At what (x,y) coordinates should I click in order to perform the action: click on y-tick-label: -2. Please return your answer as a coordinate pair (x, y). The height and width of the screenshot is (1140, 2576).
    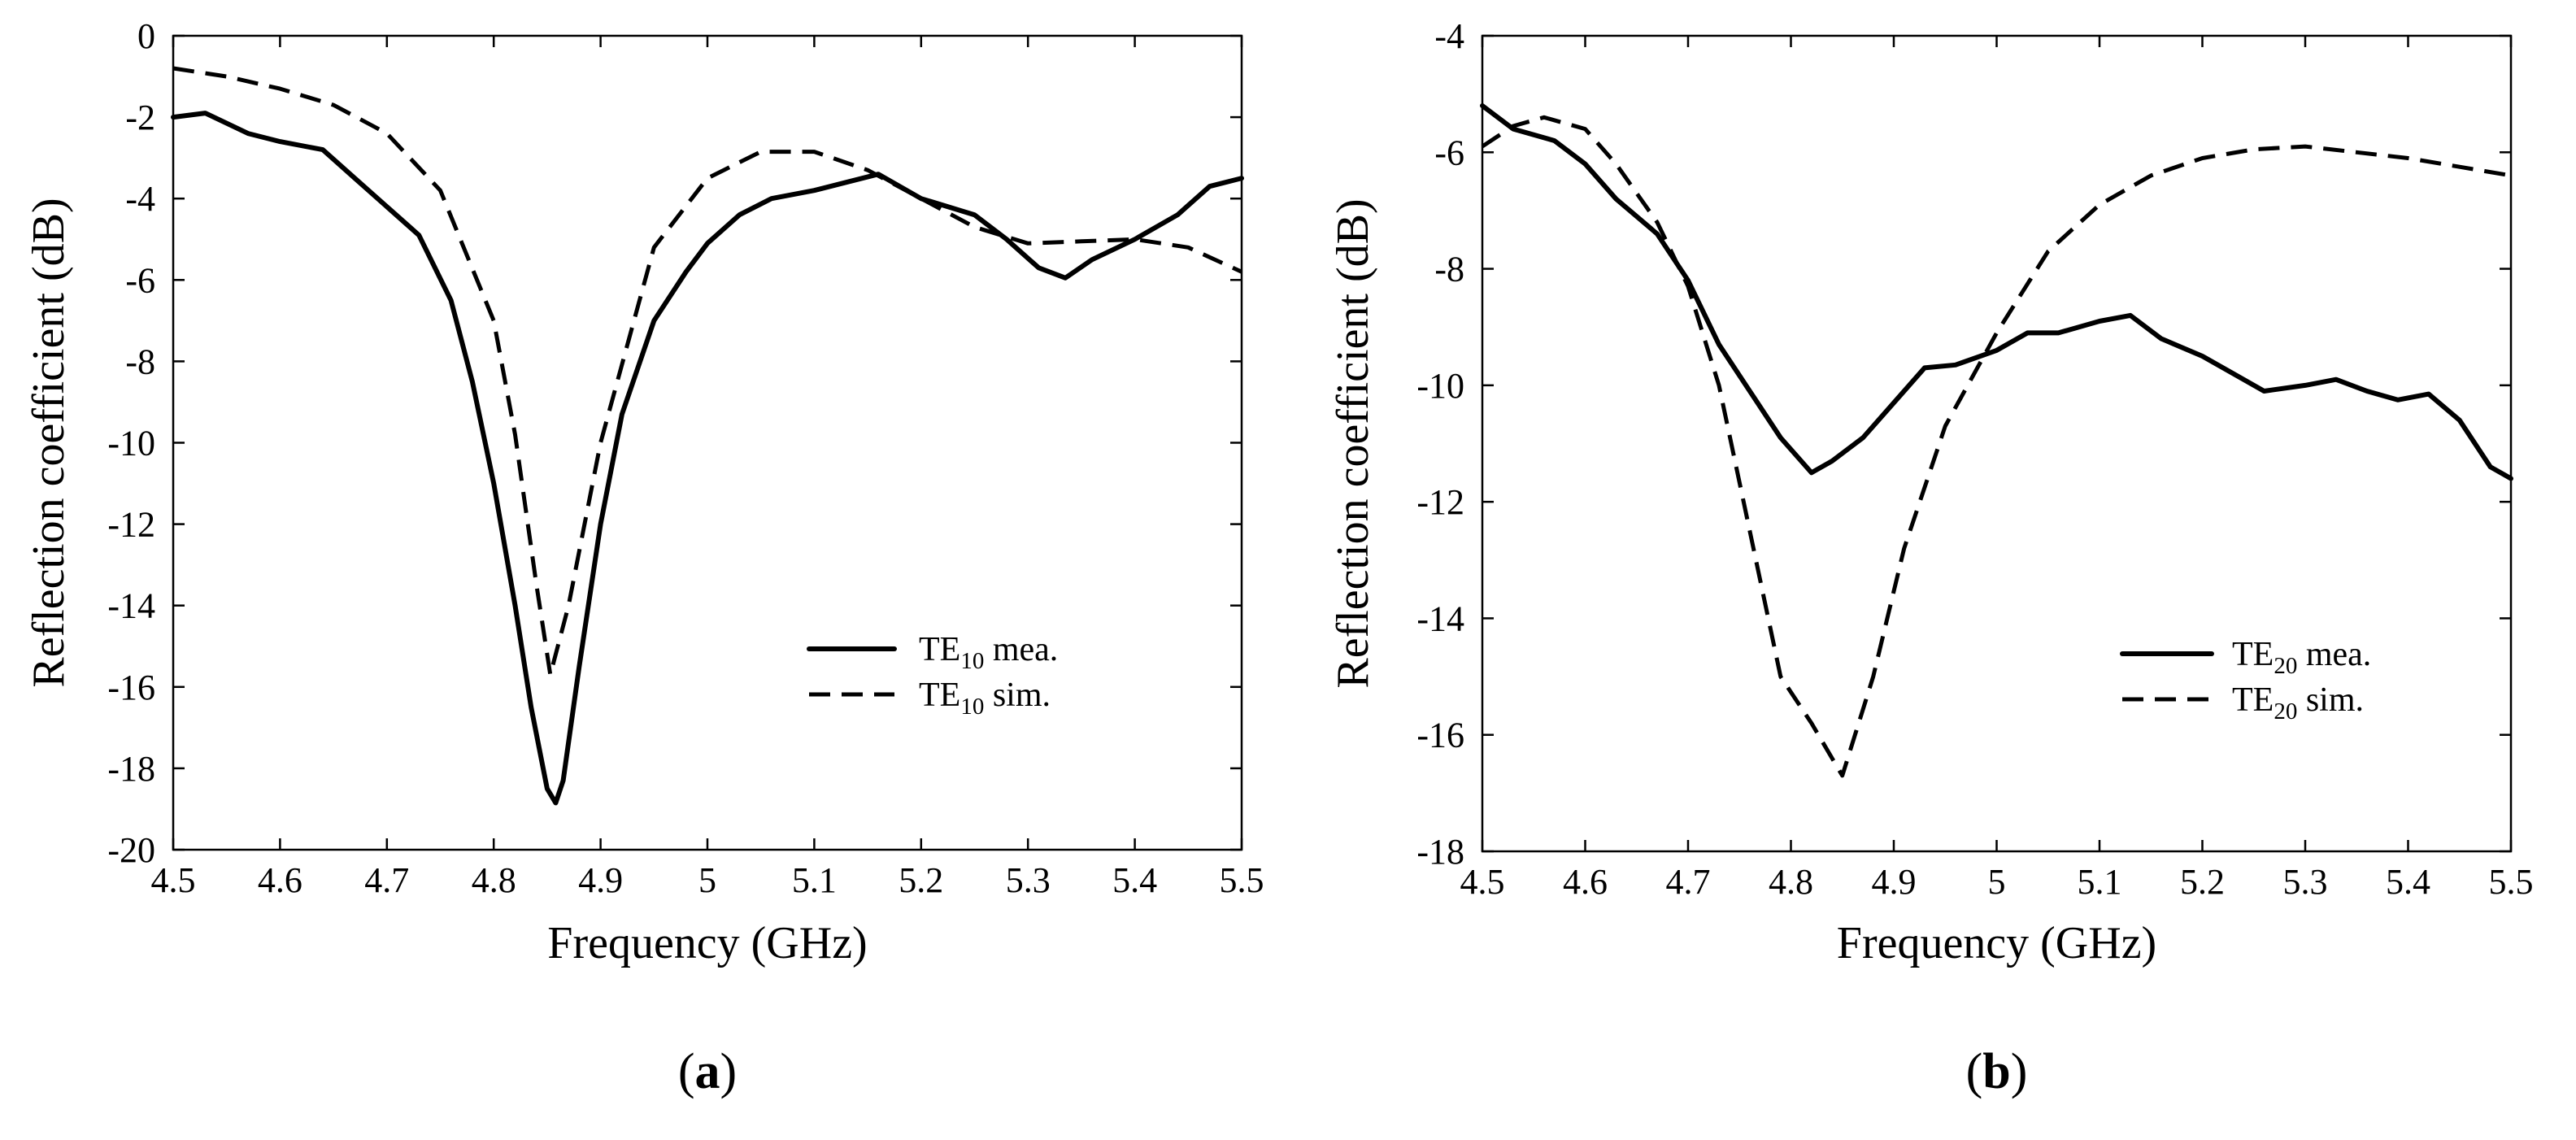
    Looking at the image, I should click on (140, 117).